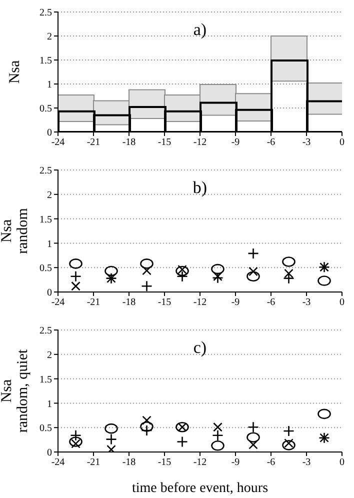 The width and height of the screenshot is (354, 498). I want to click on text: a), so click(200, 30).